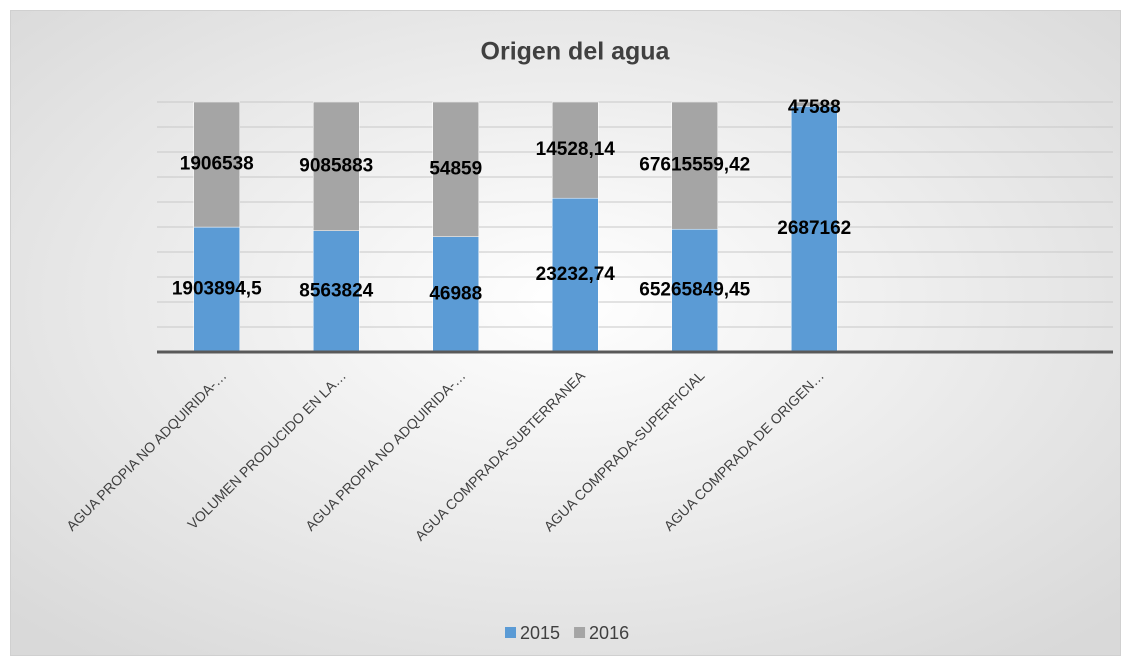  I want to click on legend-label: 2016, so click(609, 633).